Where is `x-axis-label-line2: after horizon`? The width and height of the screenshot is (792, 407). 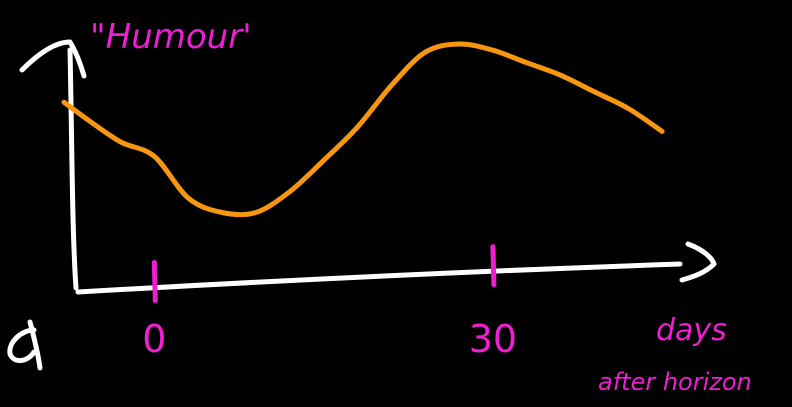
x-axis-label-line2: after horizon is located at coordinates (675, 382).